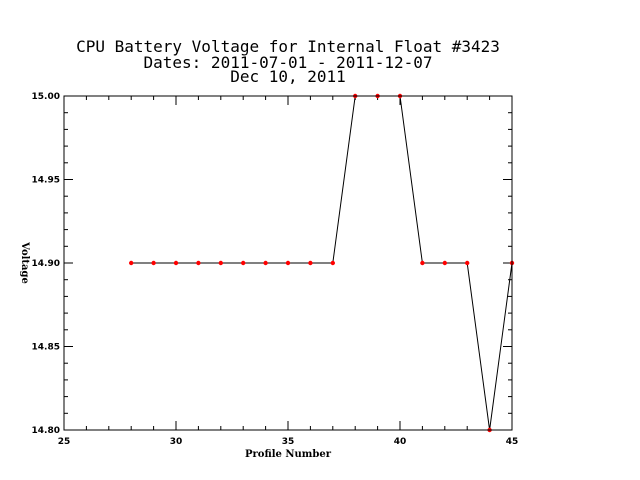 This screenshot has width=640, height=480. I want to click on y-tick-label: 14.80, so click(46, 431).